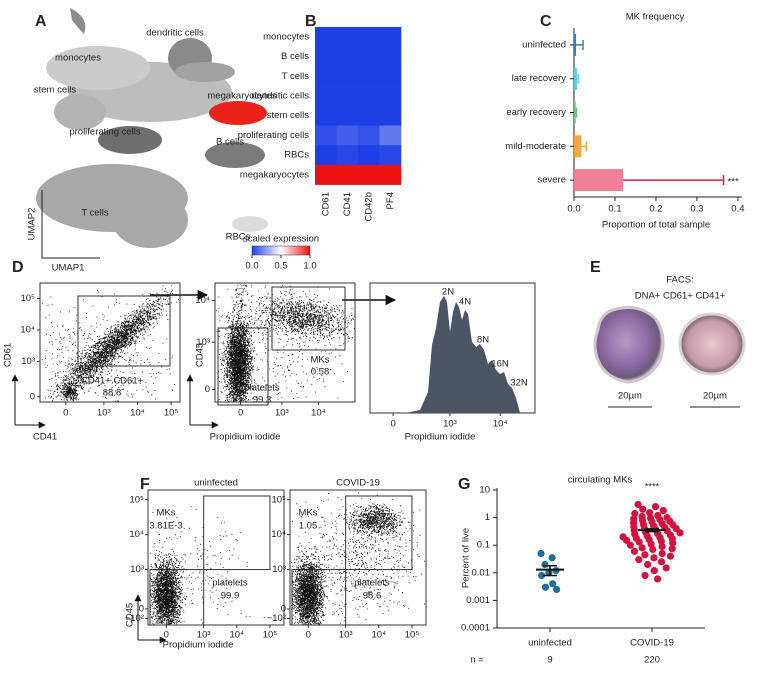 This screenshot has width=771, height=674. What do you see at coordinates (296, 76) in the screenshot?
I see `row-label: T cells` at bounding box center [296, 76].